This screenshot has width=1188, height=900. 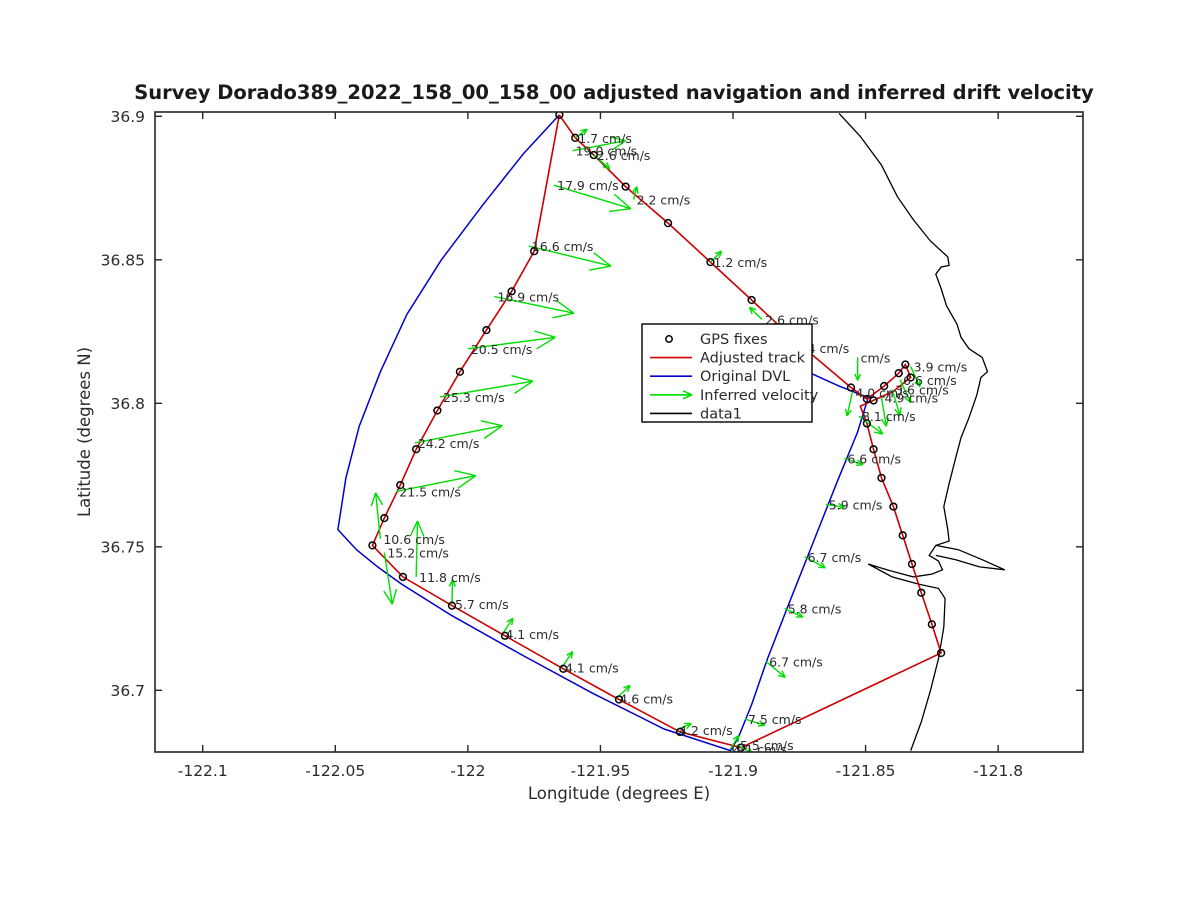 I want to click on y-axis-label: Latitude (degrees N), so click(x=84, y=432).